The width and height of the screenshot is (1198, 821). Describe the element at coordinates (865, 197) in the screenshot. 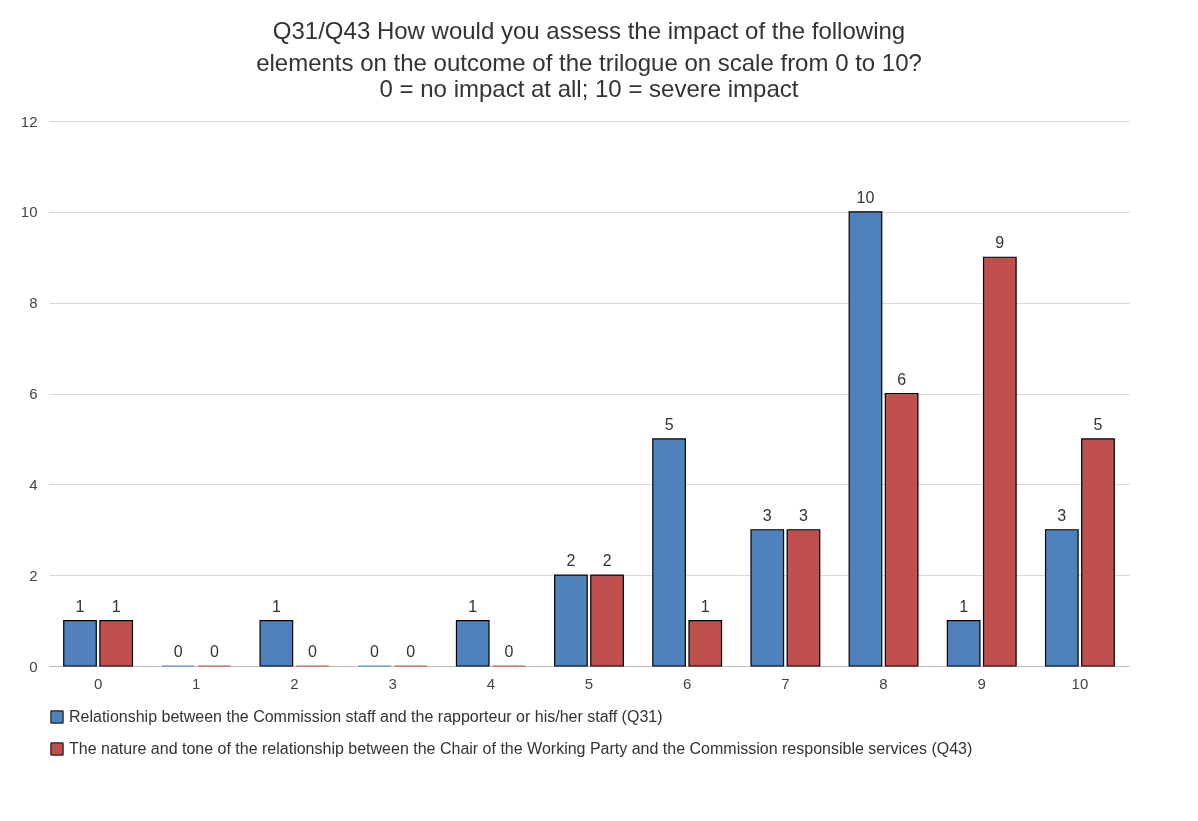

I see `data-label: 10` at that location.